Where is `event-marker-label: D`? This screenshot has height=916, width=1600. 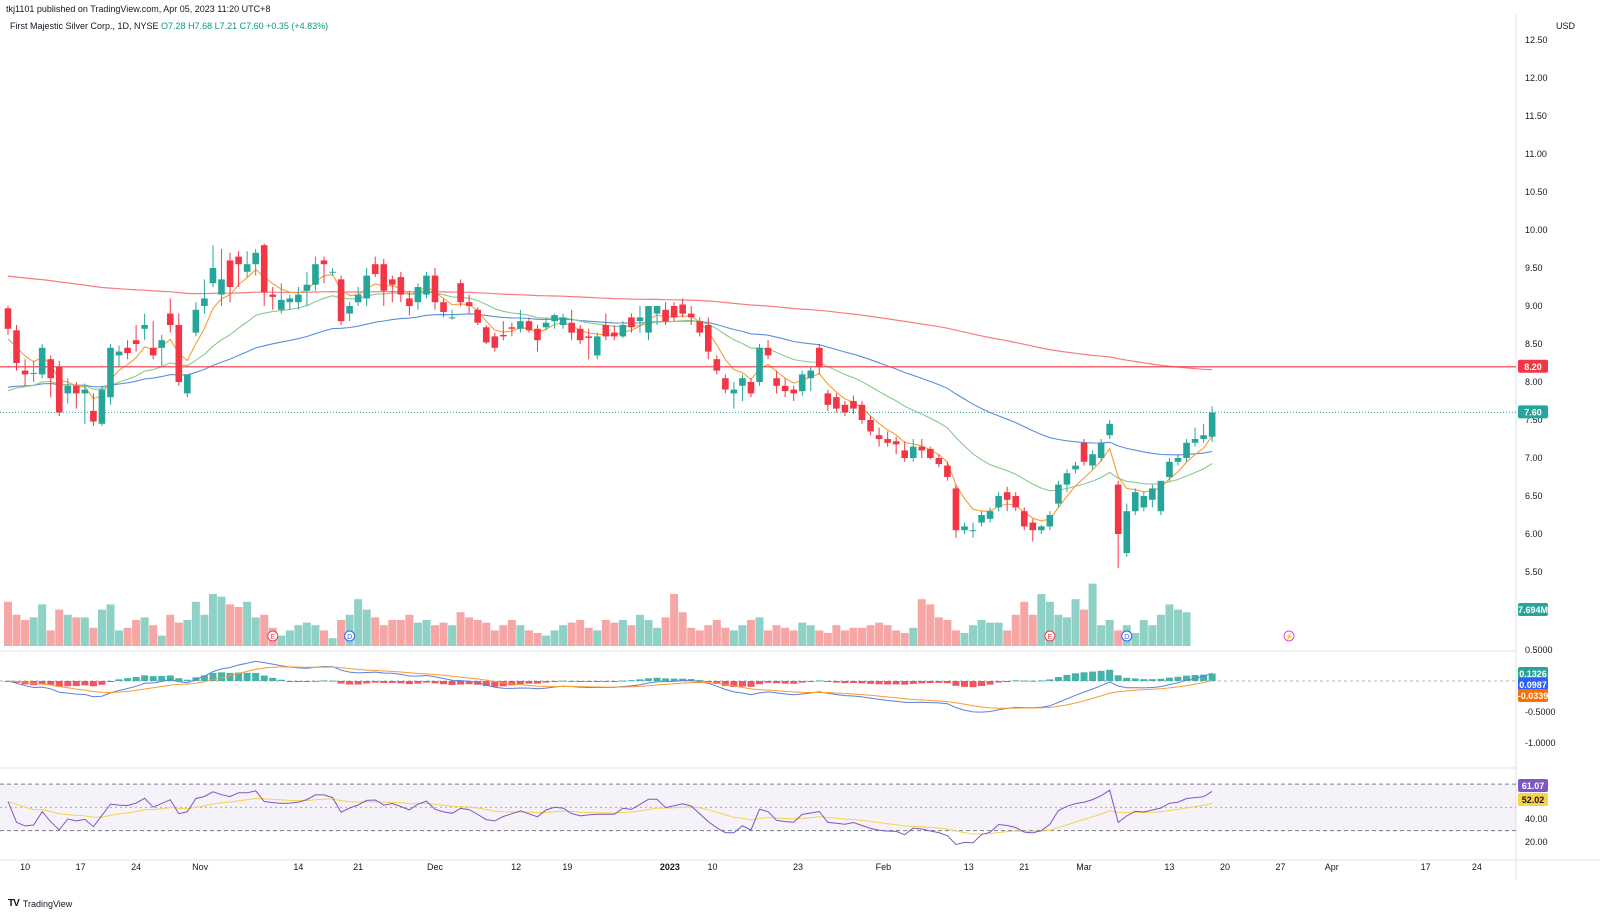
event-marker-label: D is located at coordinates (349, 637).